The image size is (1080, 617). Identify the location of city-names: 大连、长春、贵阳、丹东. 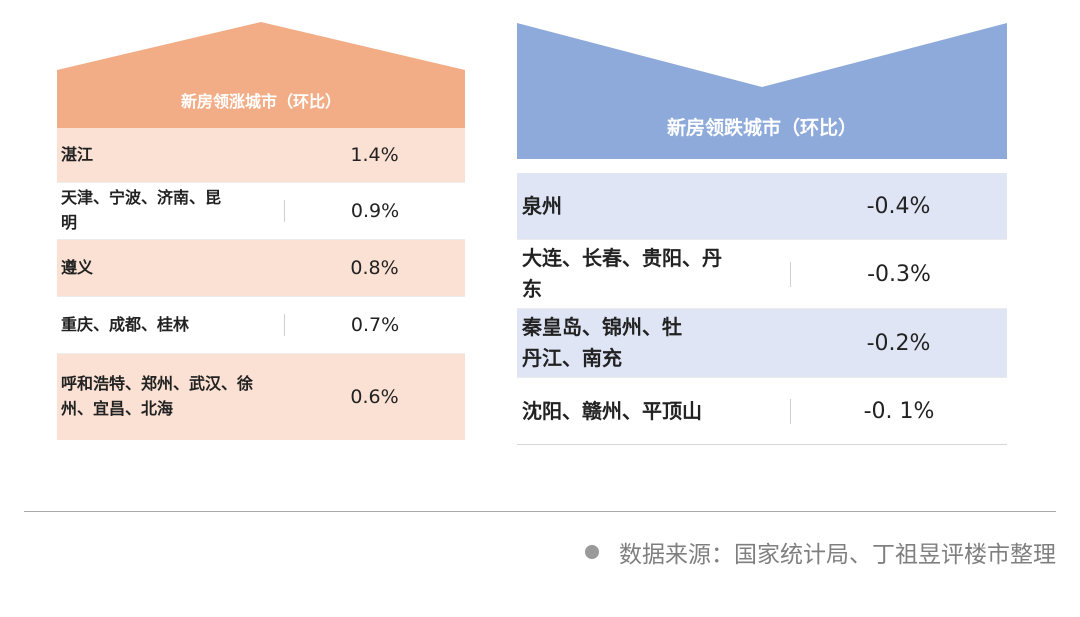
(622, 273).